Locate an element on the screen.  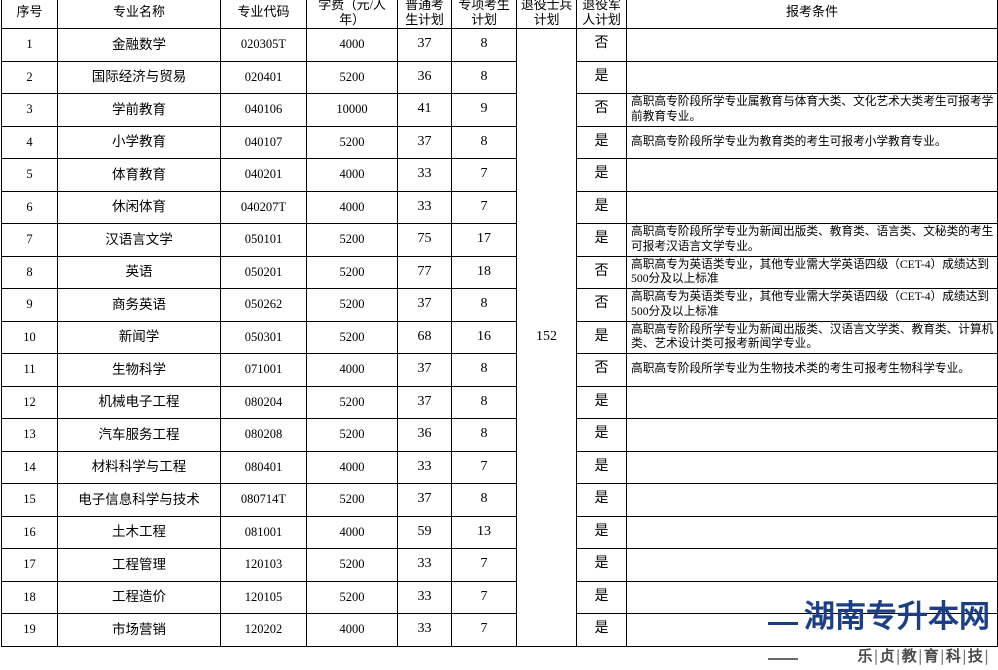
table-row: 17 工程管理 120103 5200 33 7 是 is located at coordinates (499, 565).